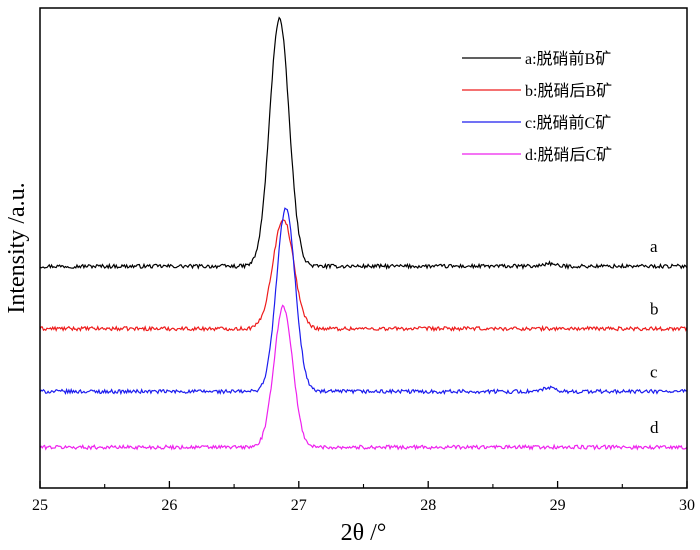 The image size is (700, 550). What do you see at coordinates (558, 505) in the screenshot?
I see `x-tick-label: 29` at bounding box center [558, 505].